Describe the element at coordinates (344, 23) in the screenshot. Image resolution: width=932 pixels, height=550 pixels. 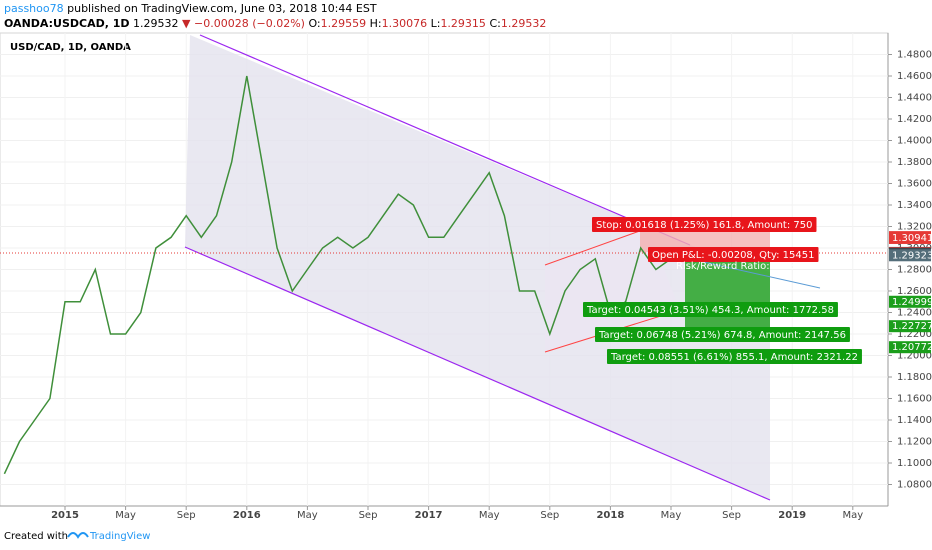
I see `symbol-part: 1.29559` at that location.